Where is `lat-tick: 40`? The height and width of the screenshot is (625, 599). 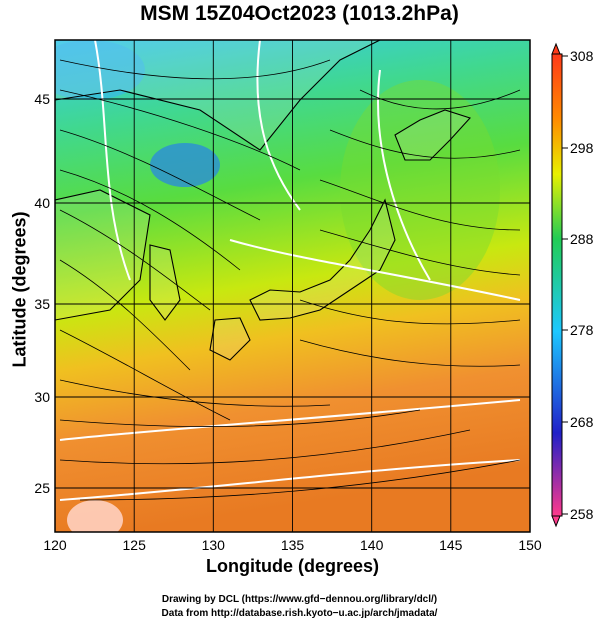
lat-tick: 40 is located at coordinates (42, 203).